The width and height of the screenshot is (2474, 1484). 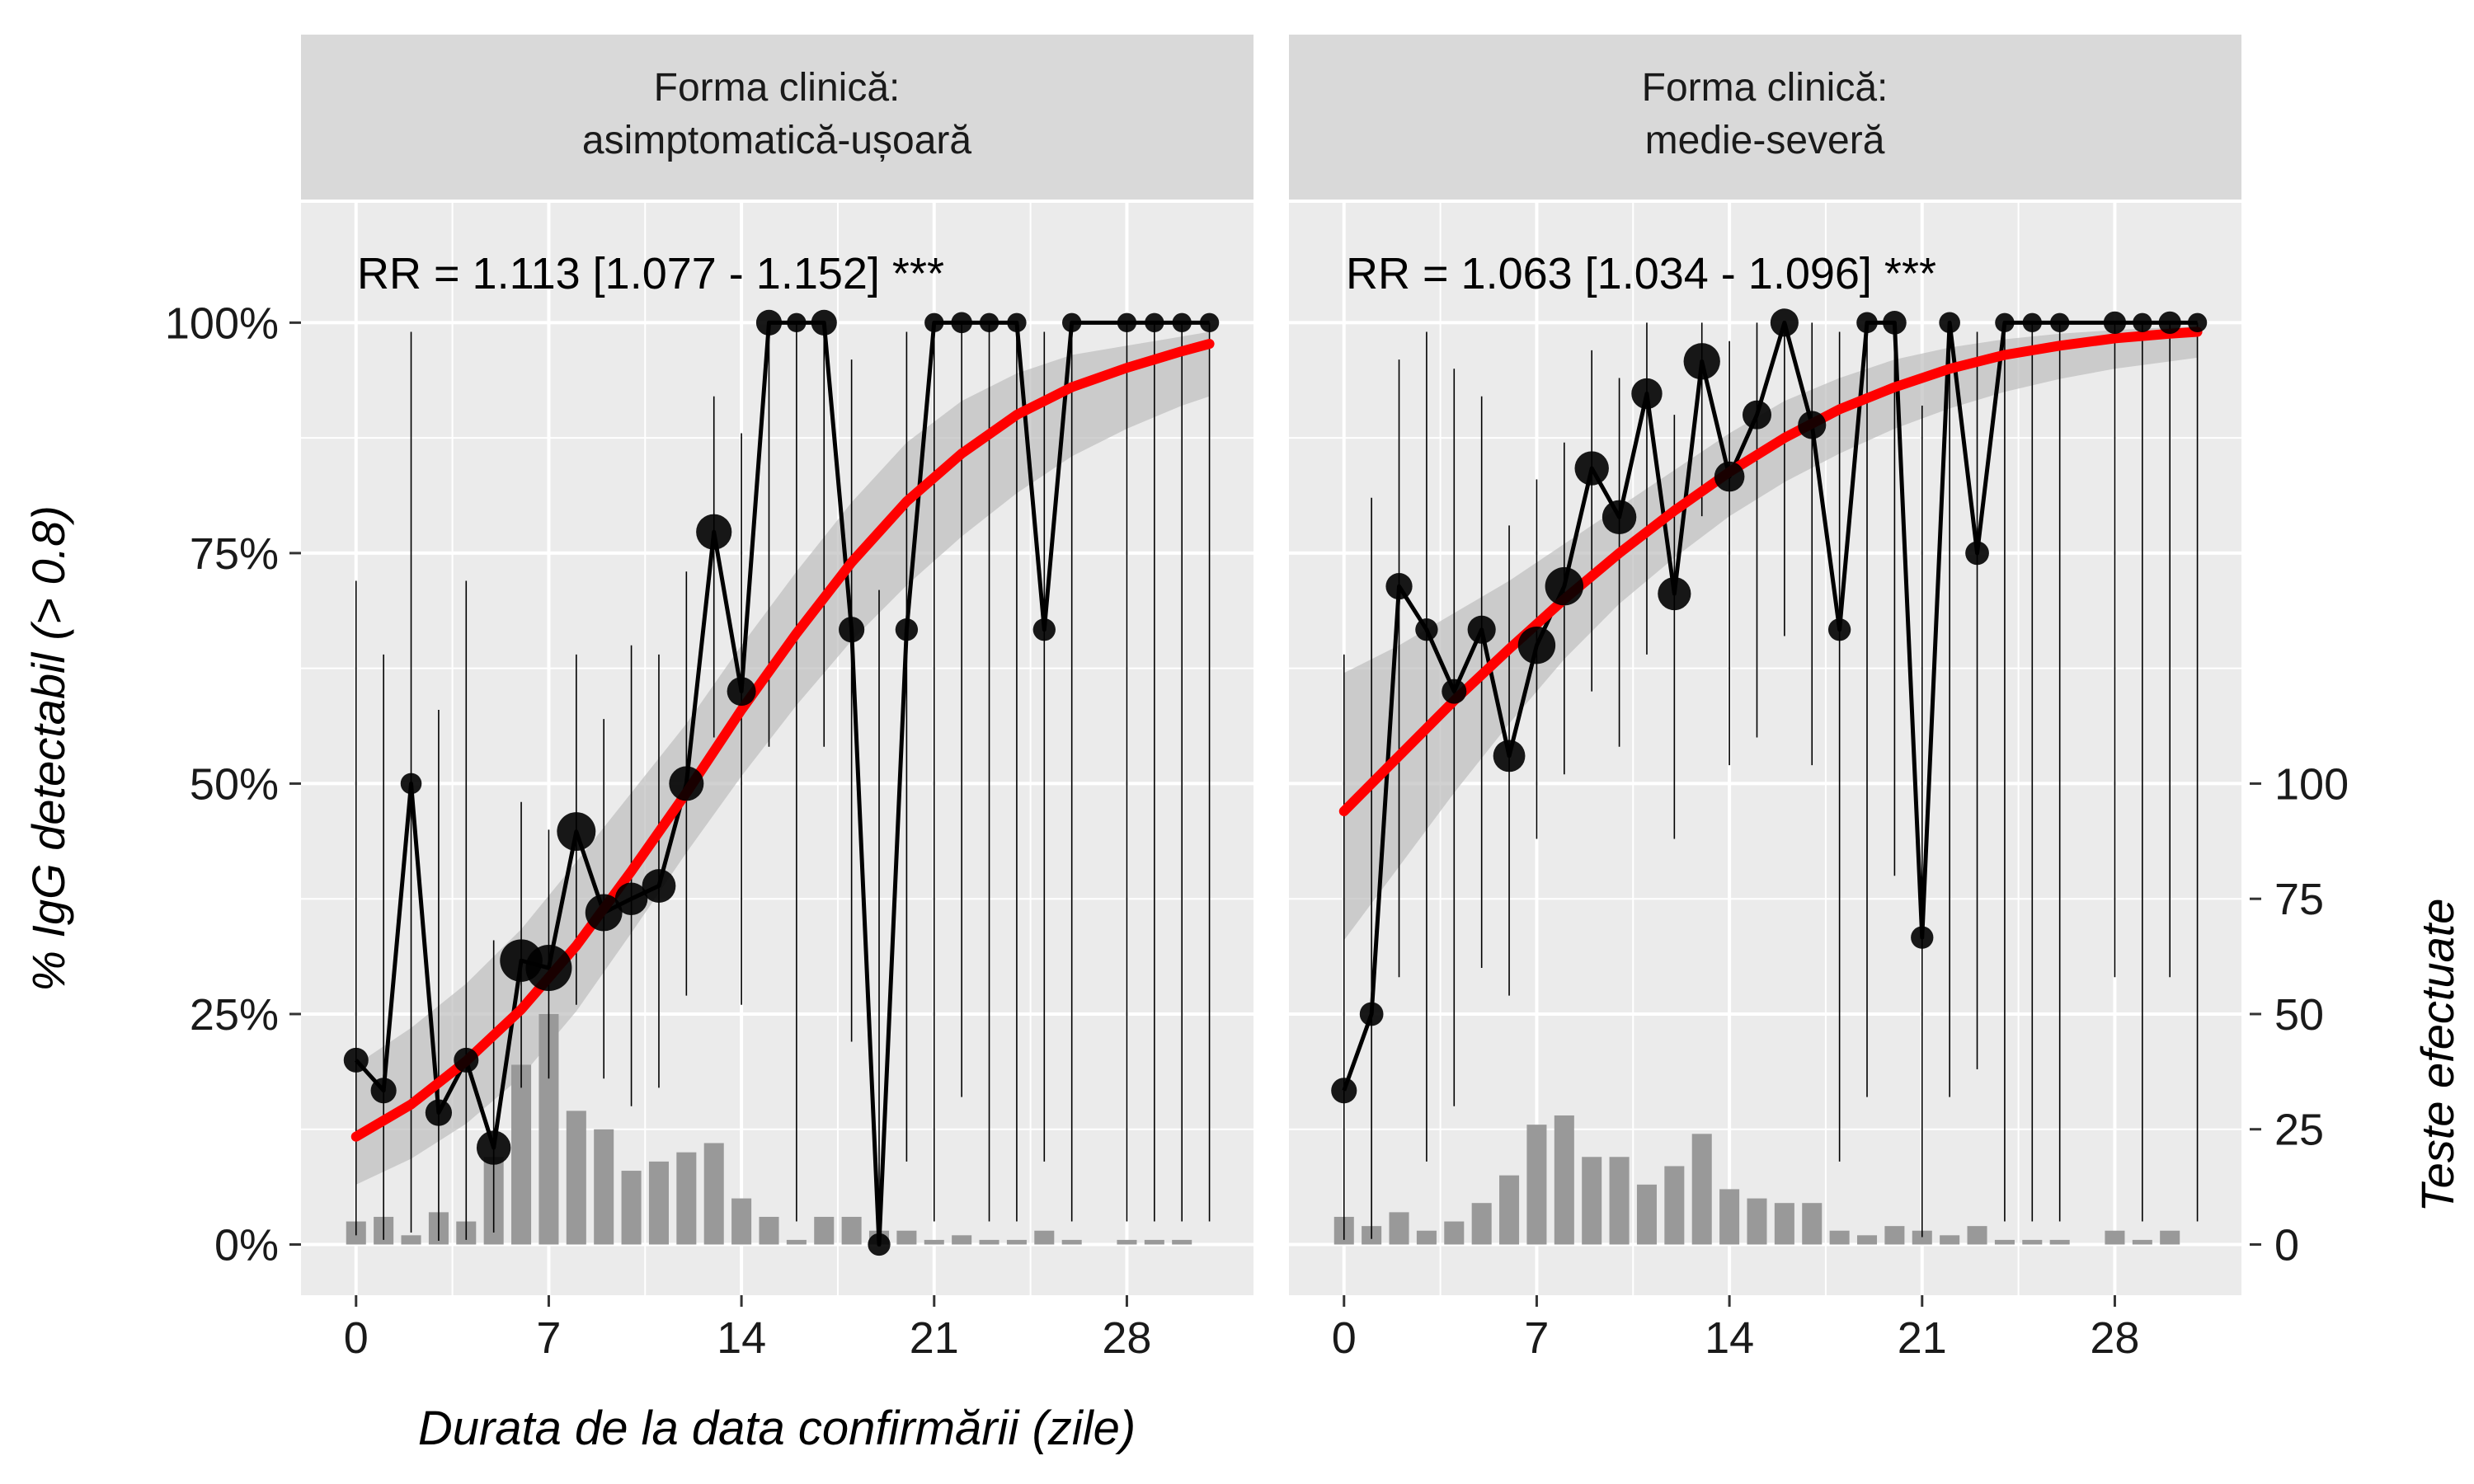 I want to click on x-axis-title: Durata de la data confirmării (zile), so click(x=777, y=1428).